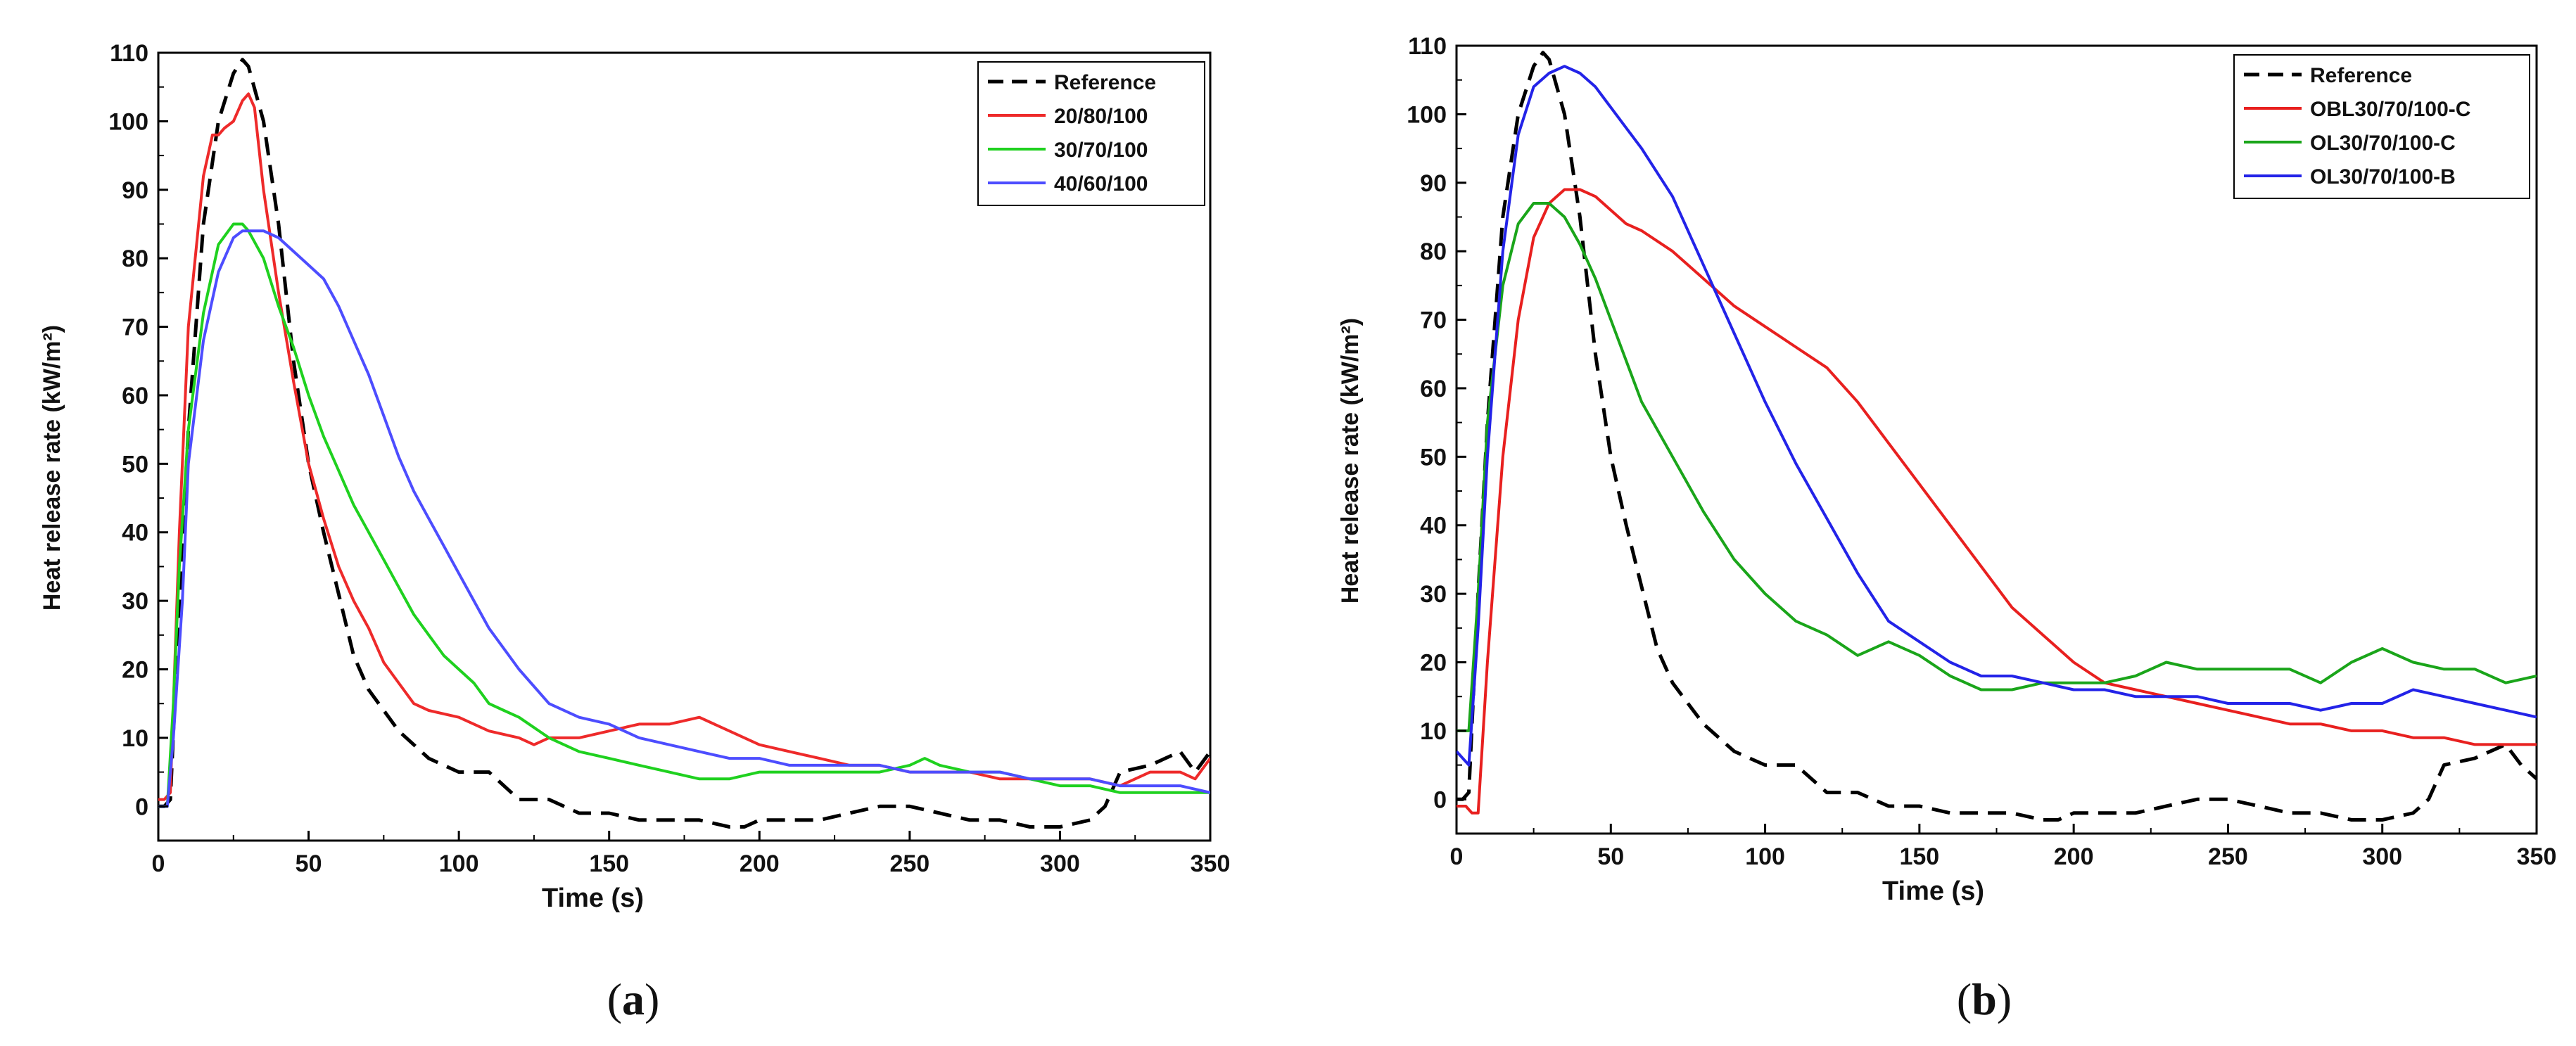 This screenshot has width=2576, height=1046. I want to click on panel-b-y-tick-label-5: 50, so click(1433, 457).